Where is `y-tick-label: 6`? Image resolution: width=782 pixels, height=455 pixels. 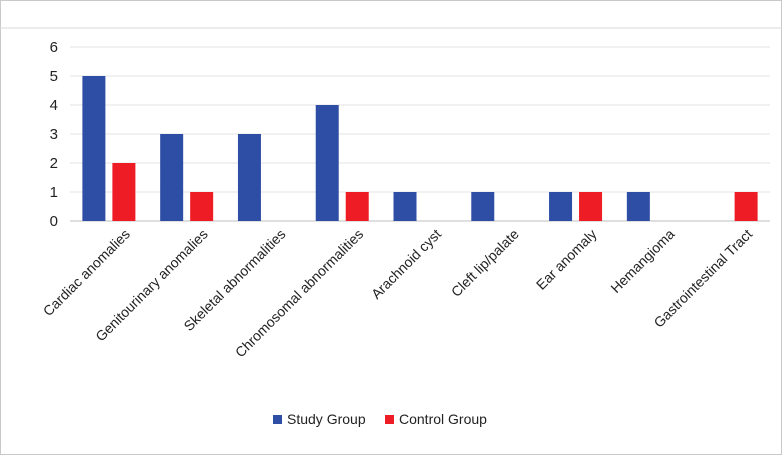
y-tick-label: 6 is located at coordinates (54, 47).